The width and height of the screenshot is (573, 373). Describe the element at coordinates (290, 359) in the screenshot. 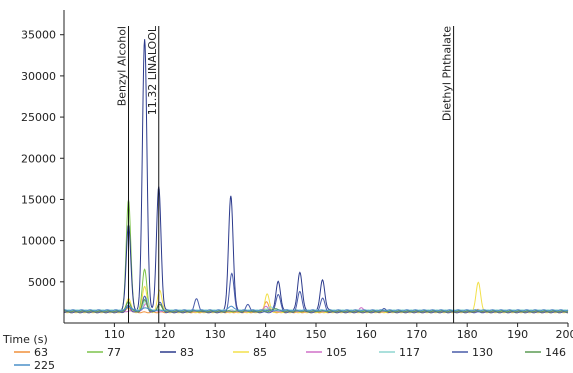

I see `legend: 63 77 83 85 105 117 130 146 225` at that location.